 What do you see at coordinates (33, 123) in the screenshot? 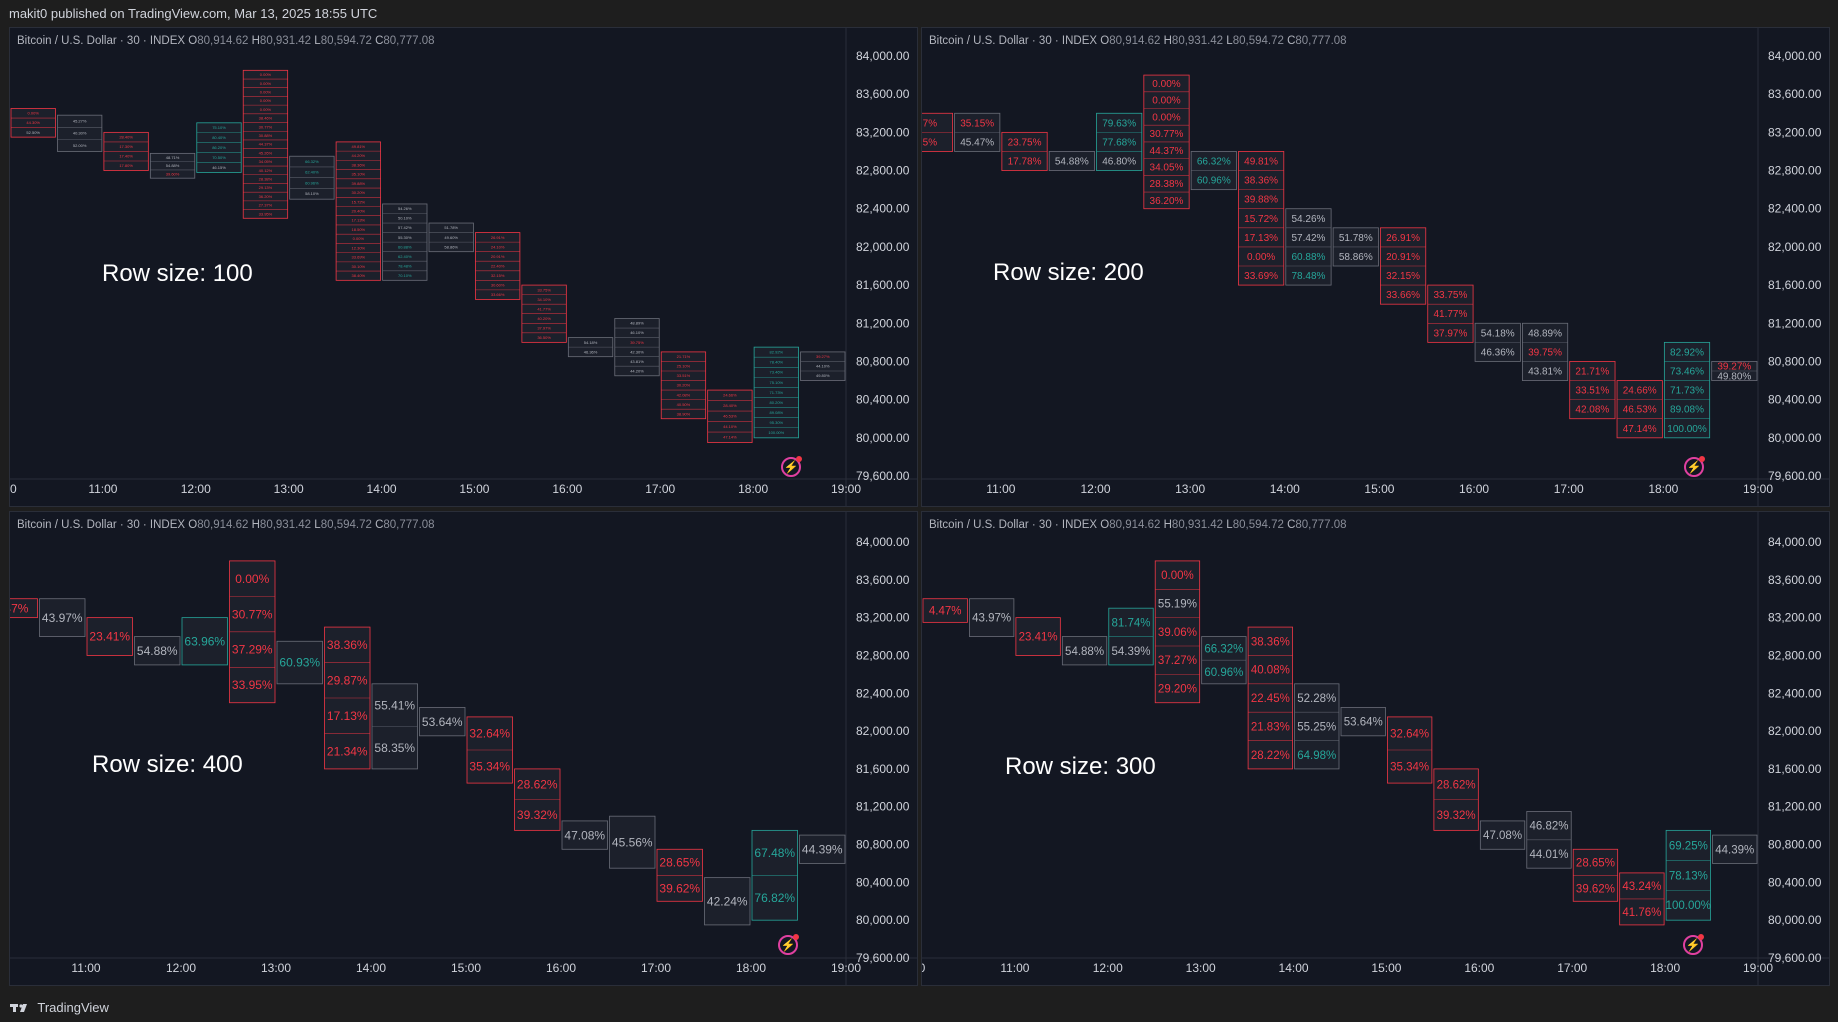
I see `profile-column: 0.00% 44.30% 52.50%` at bounding box center [33, 123].